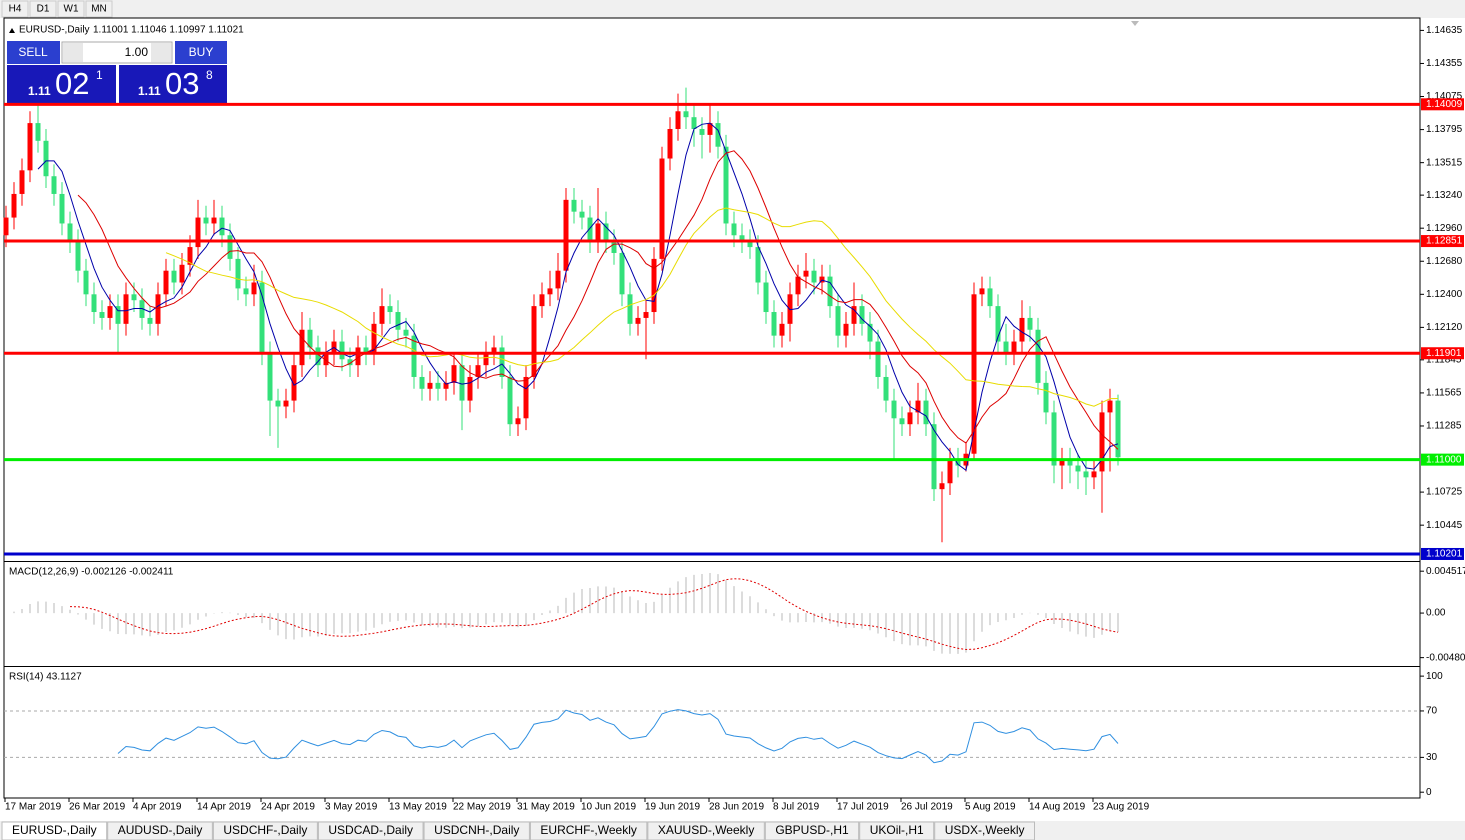 This screenshot has height=840, width=1465. What do you see at coordinates (546, 807) in the screenshot?
I see `x-tick-label: 31 May 2019` at bounding box center [546, 807].